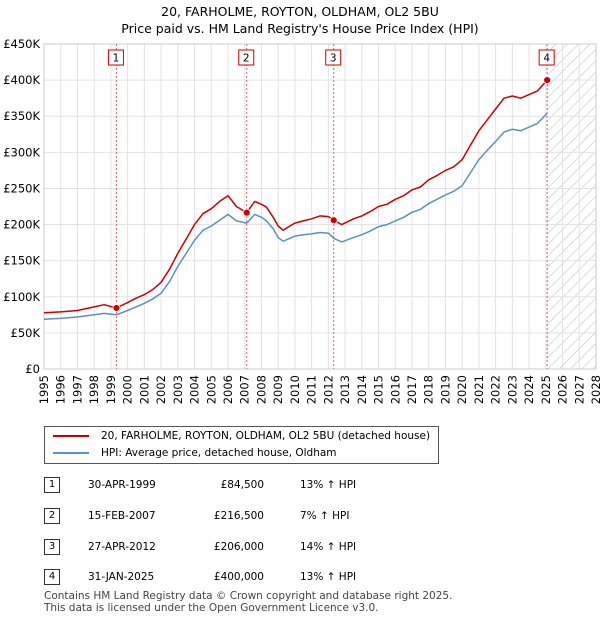 Image resolution: width=600 pixels, height=620 pixels. What do you see at coordinates (395, 389) in the screenshot?
I see `x-tick-label: 2016` at bounding box center [395, 389].